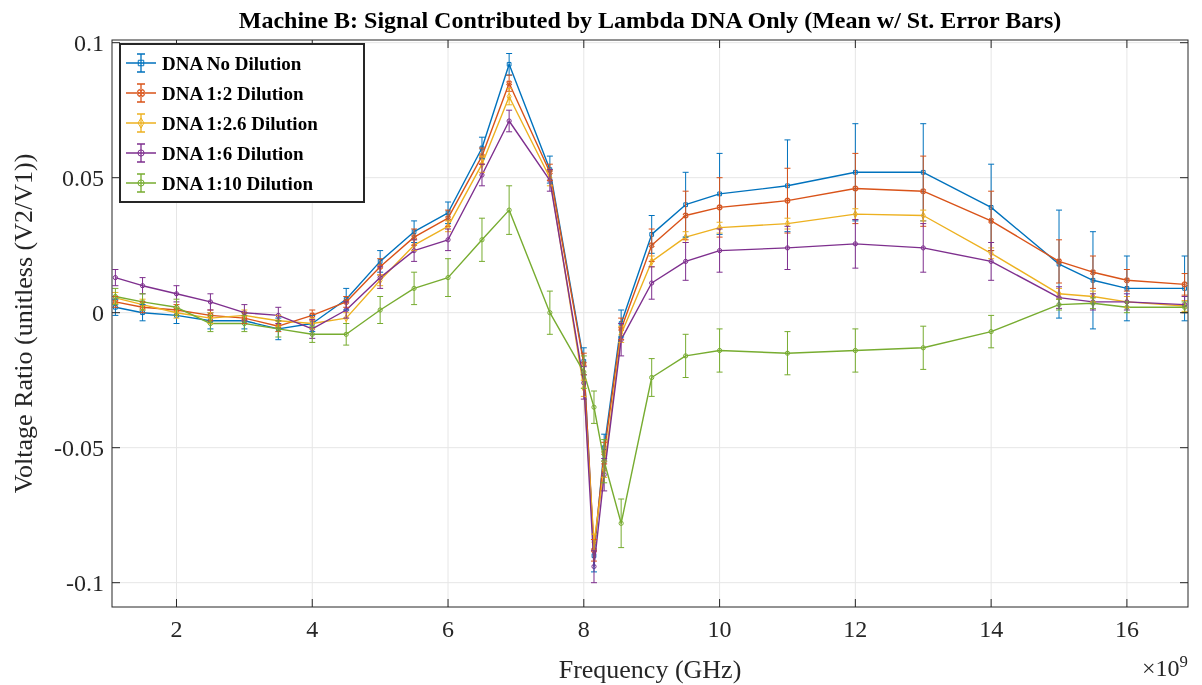 The image size is (1202, 685). What do you see at coordinates (89, 42) in the screenshot?
I see `y-tick-label: 0.1` at bounding box center [89, 42].